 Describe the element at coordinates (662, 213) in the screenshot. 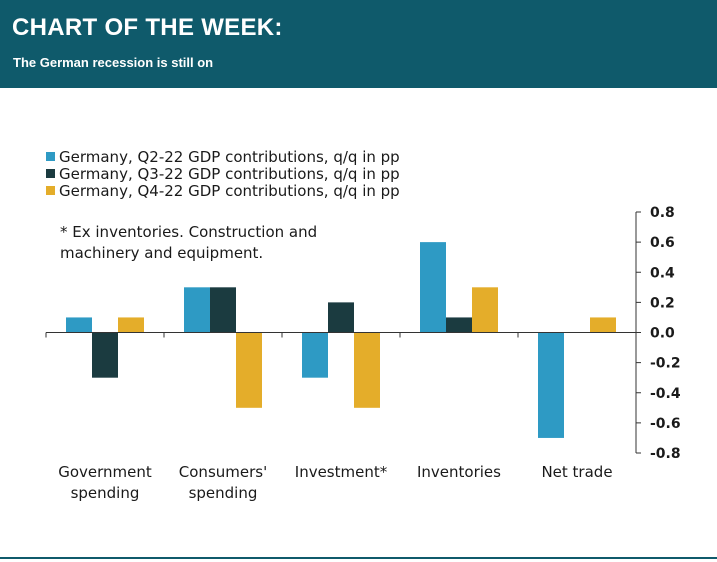

I see `y-tick-label-0: 0.8` at that location.